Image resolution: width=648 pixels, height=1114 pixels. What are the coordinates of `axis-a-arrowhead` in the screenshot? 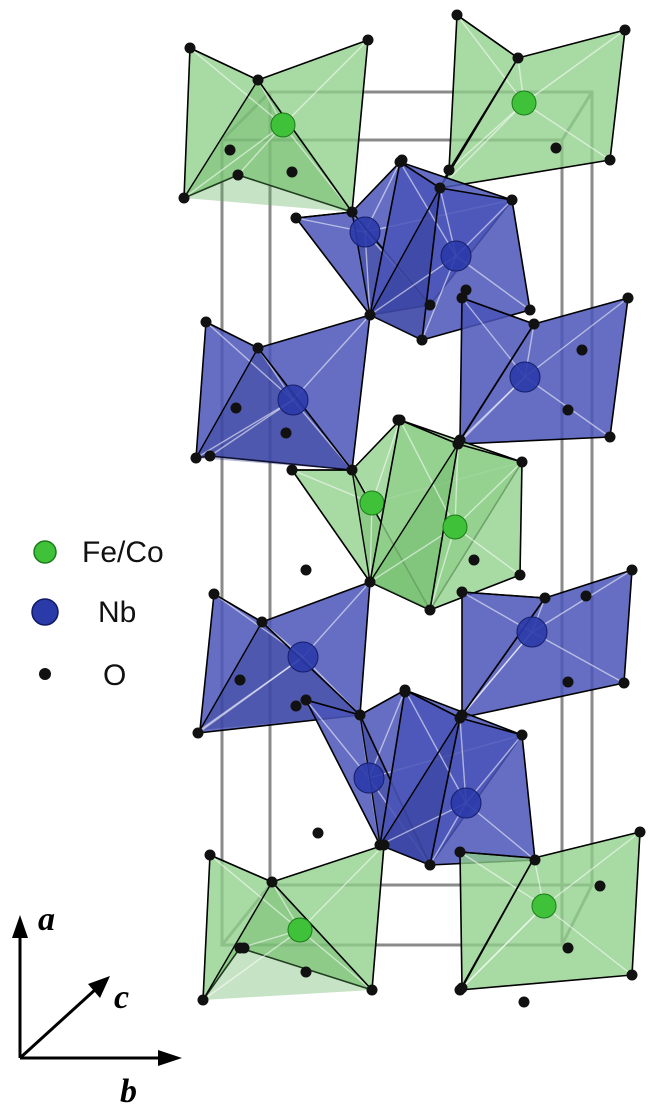 It's located at (20, 926).